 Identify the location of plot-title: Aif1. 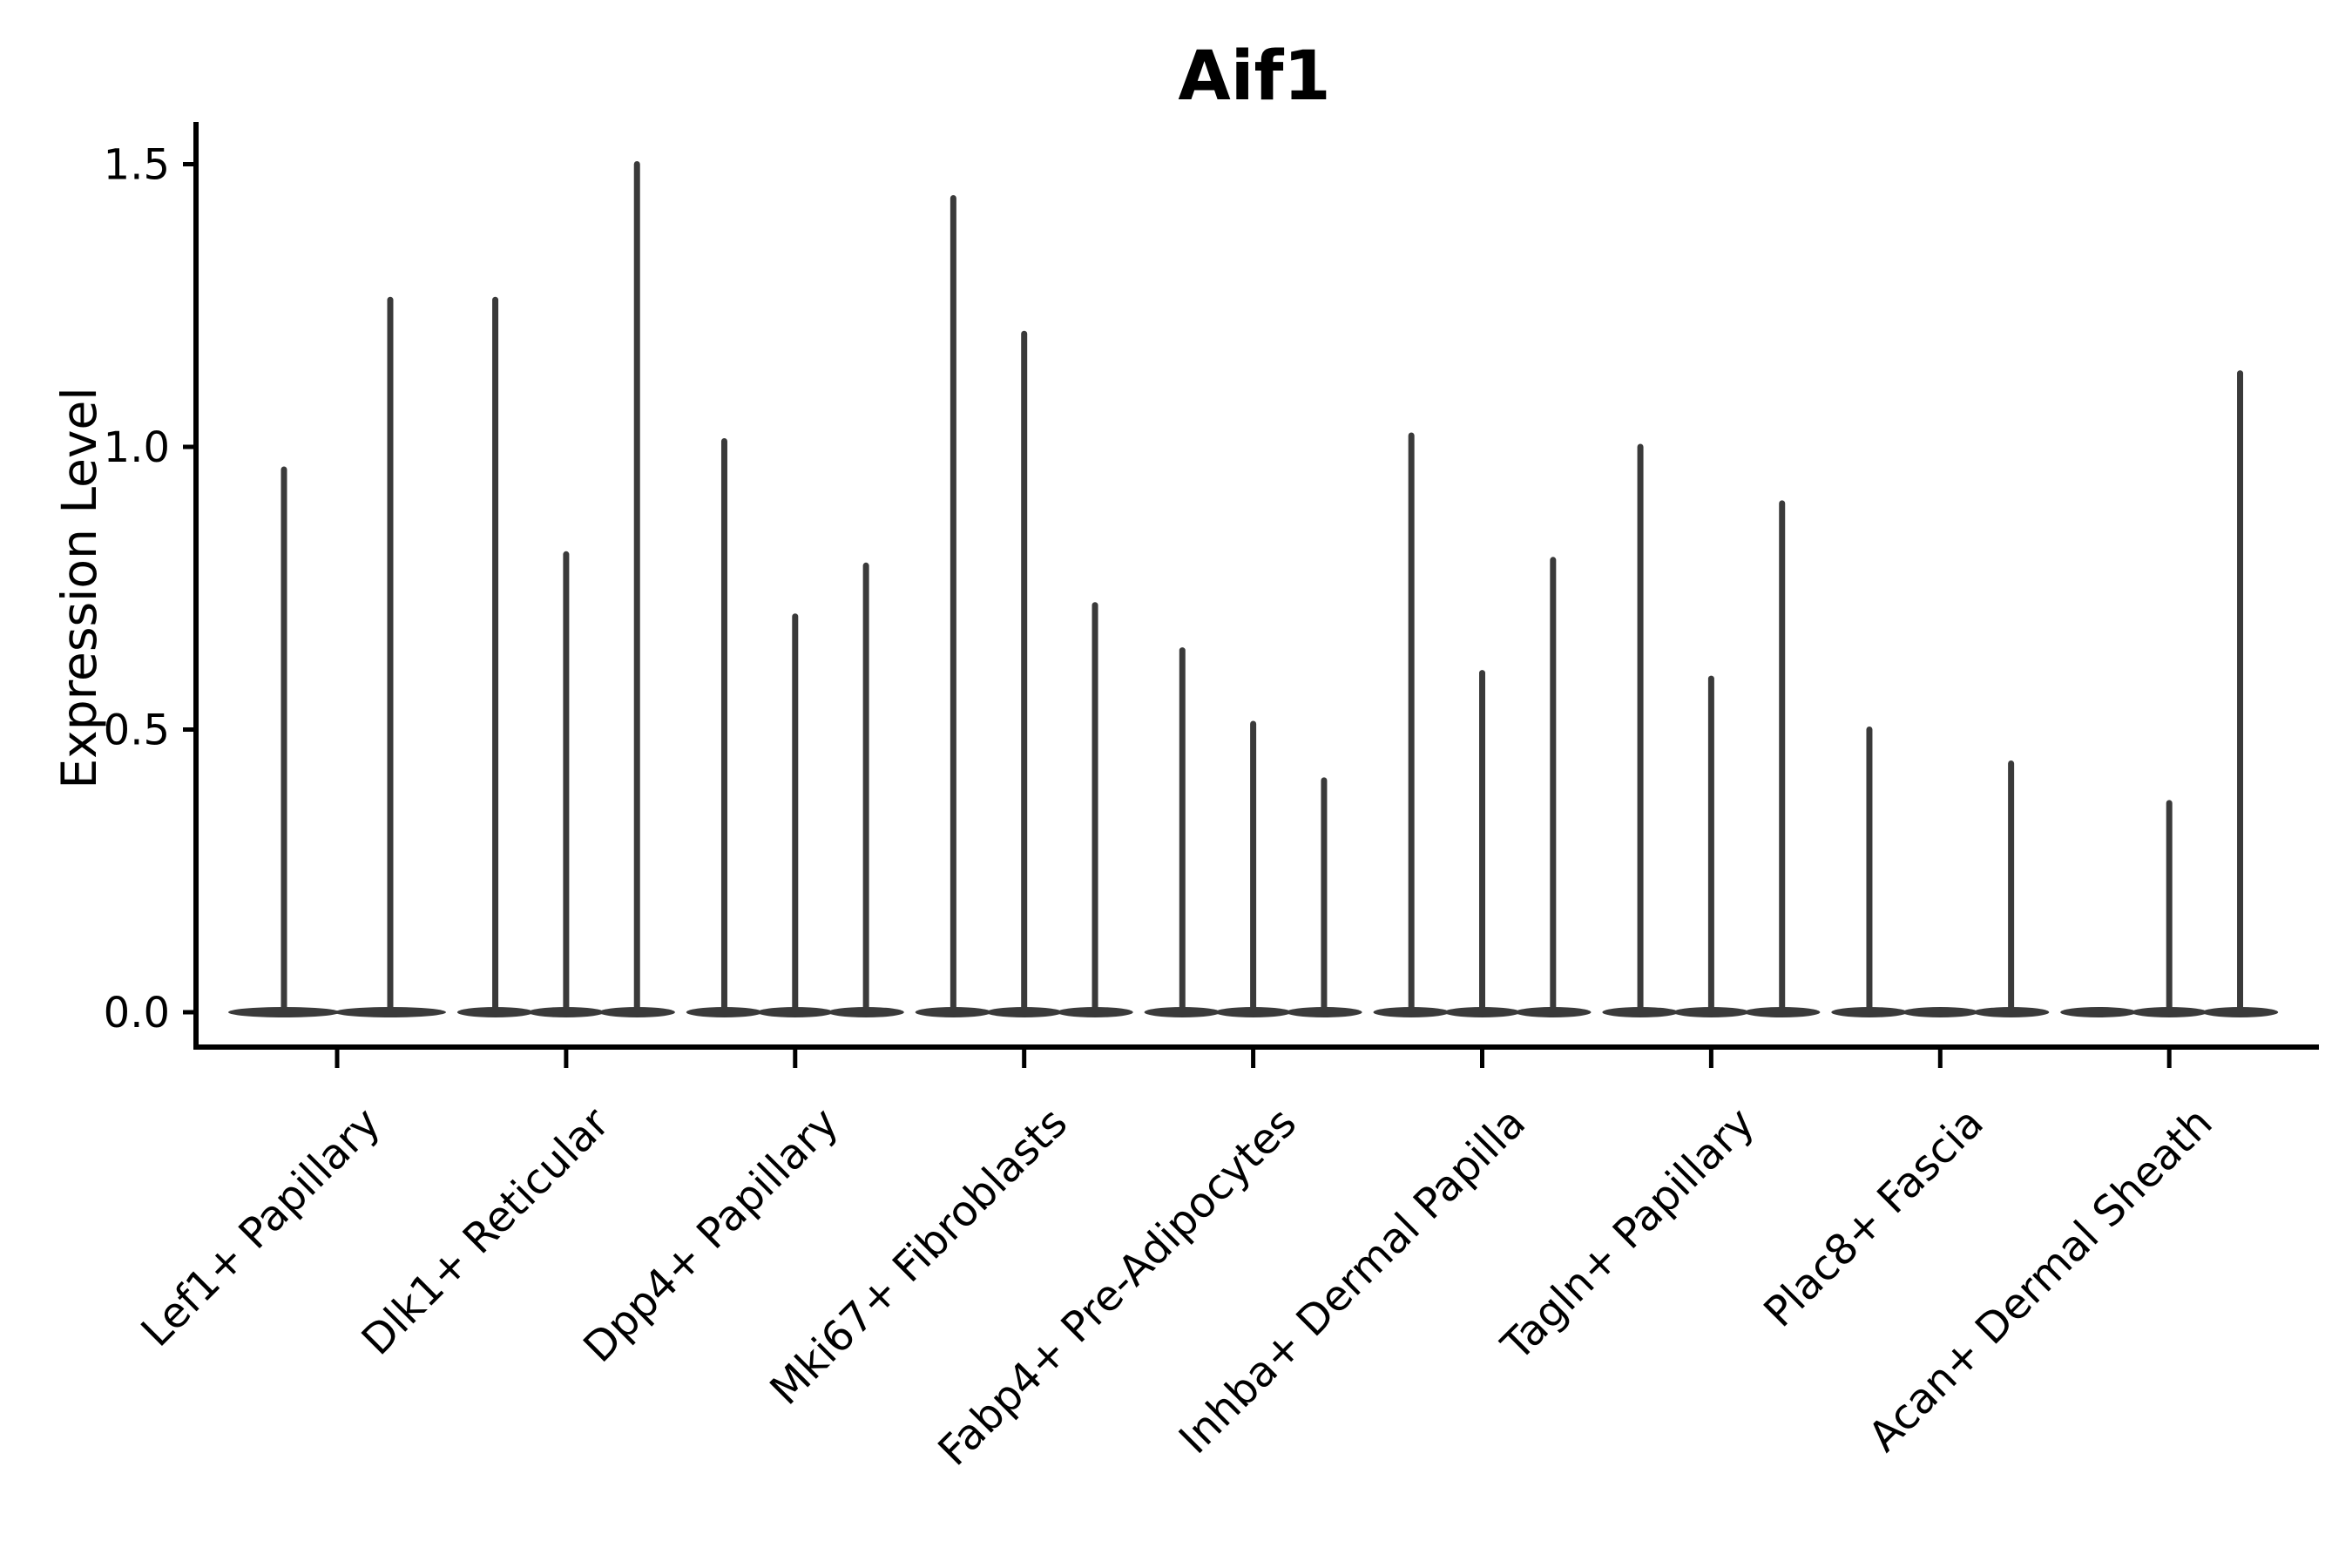
(1254, 76).